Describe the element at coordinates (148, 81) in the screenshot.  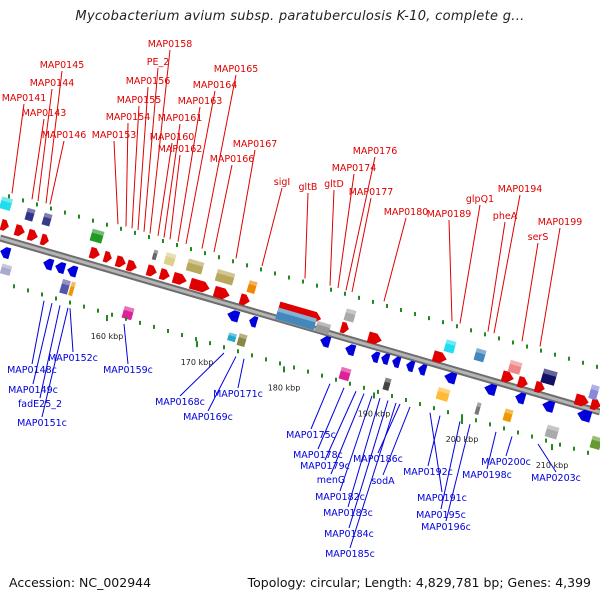
I see `forward-gene-label: MAP0156` at that location.